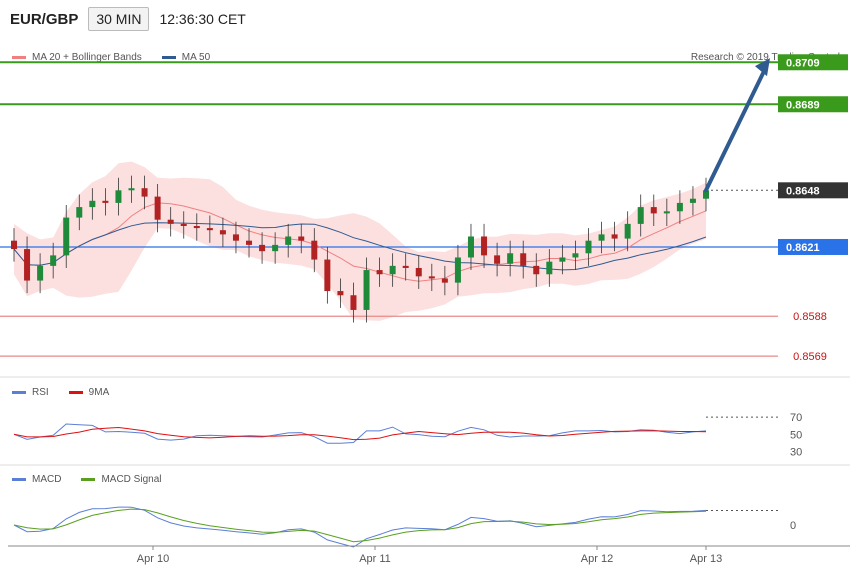 The width and height of the screenshot is (850, 576). I want to click on rsi-line, so click(360, 433).